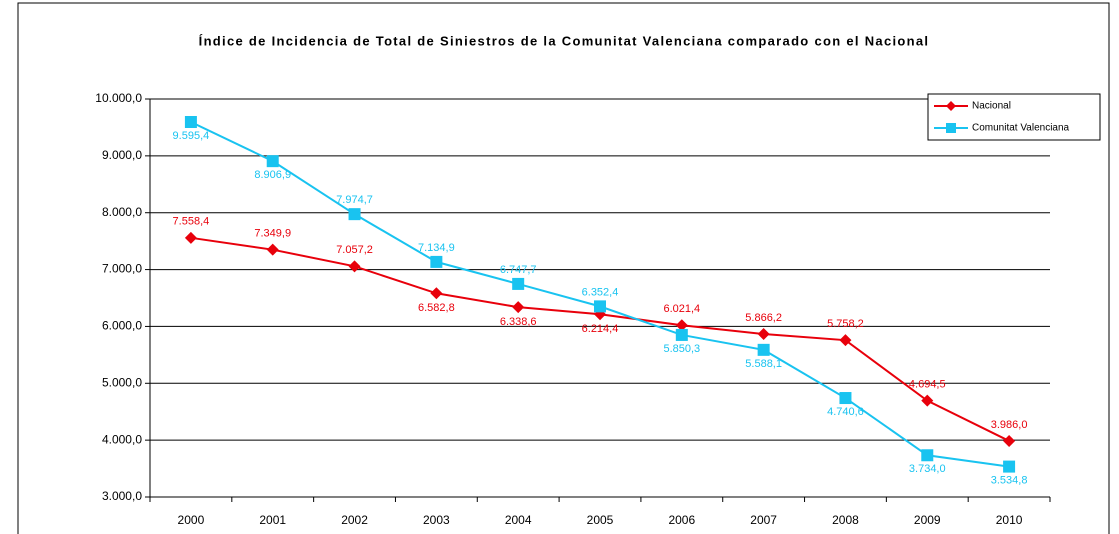 Image resolution: width=1119 pixels, height=534 pixels. What do you see at coordinates (436, 308) in the screenshot?
I see `data-label: 6.582,8` at bounding box center [436, 308].